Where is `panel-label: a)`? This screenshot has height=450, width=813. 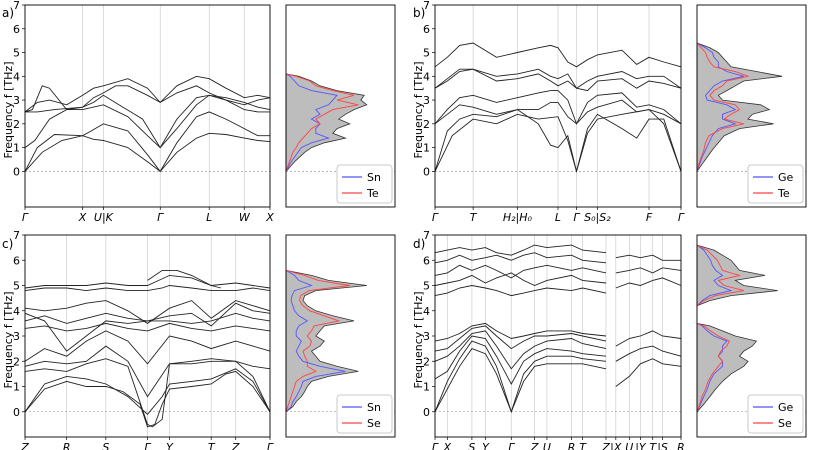
panel-label: a) is located at coordinates (8, 13).